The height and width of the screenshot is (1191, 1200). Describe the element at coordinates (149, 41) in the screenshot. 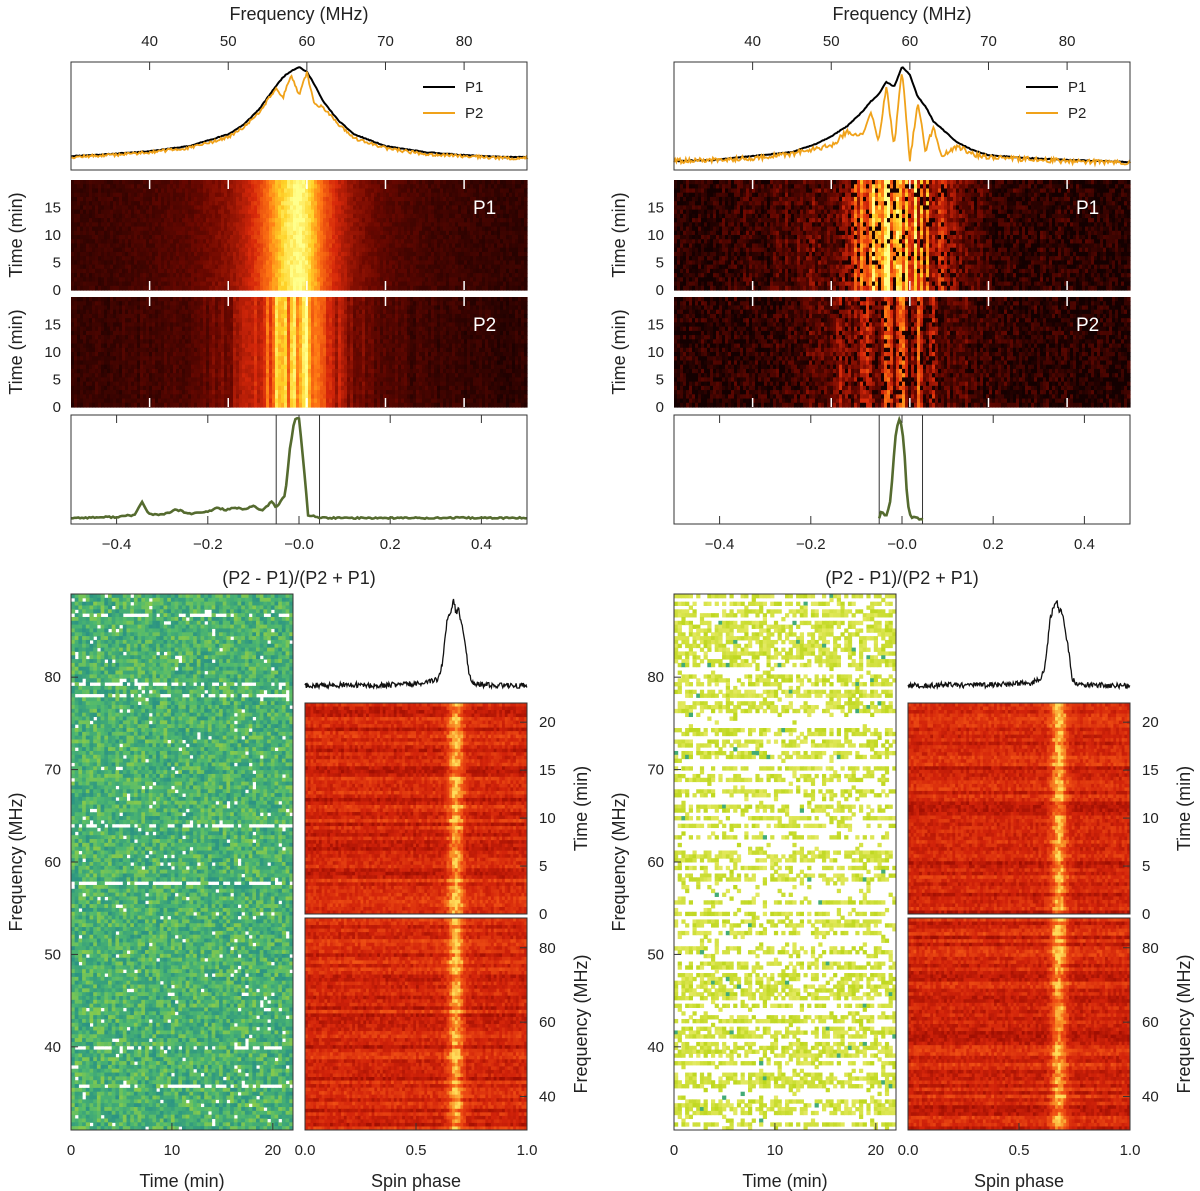

I see `left-spectrum-tick-0: 40` at that location.